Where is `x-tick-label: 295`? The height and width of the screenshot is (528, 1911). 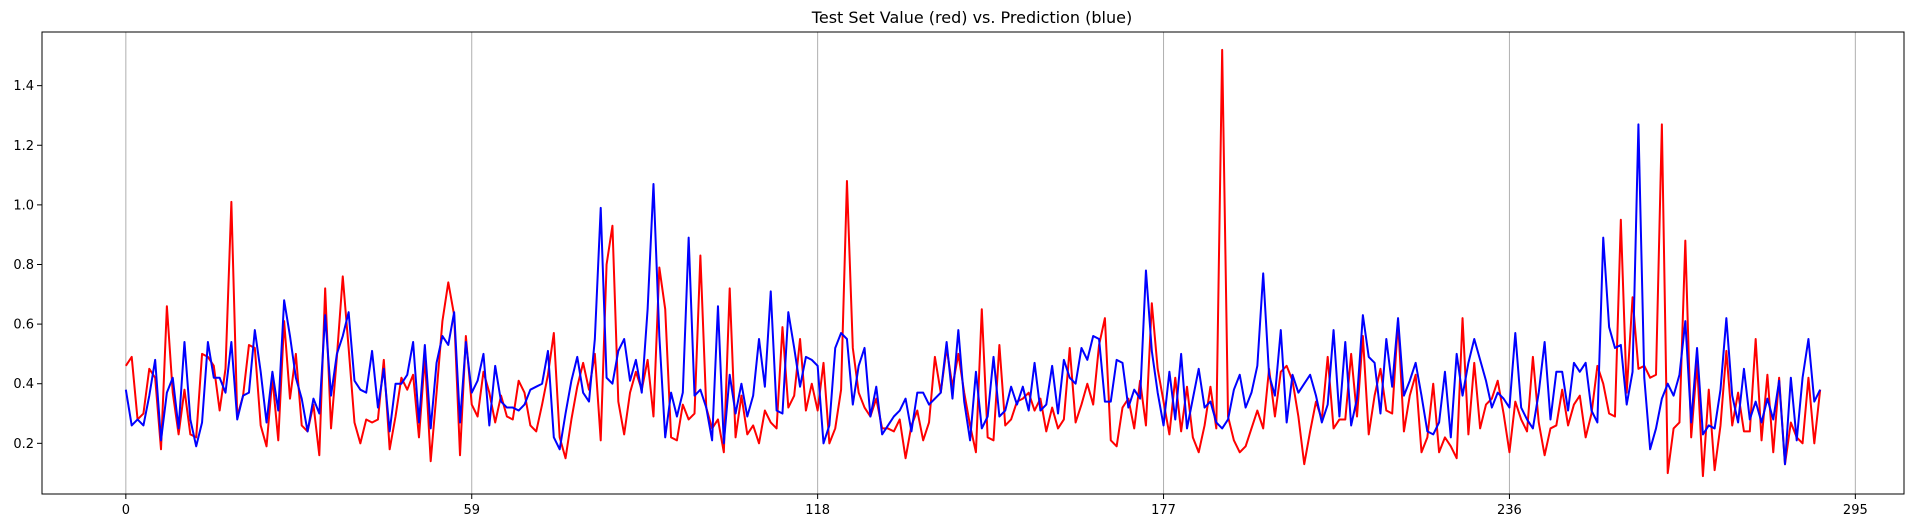
x-tick-label: 295 is located at coordinates (1855, 510).